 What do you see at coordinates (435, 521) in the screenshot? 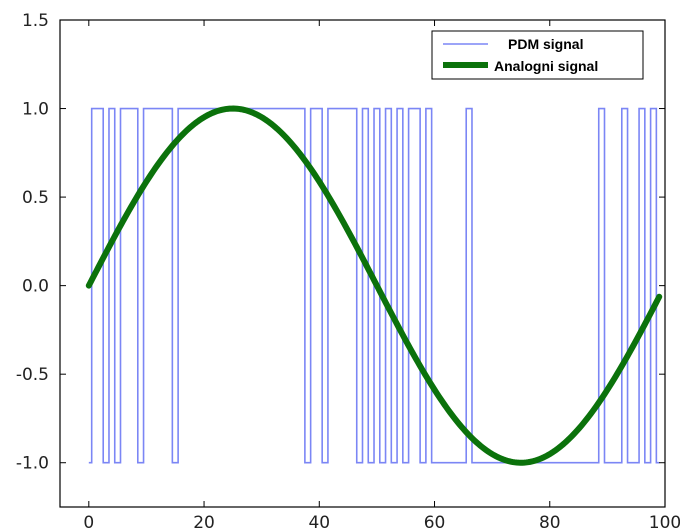
I see `x-tick-label: 60` at bounding box center [435, 521].